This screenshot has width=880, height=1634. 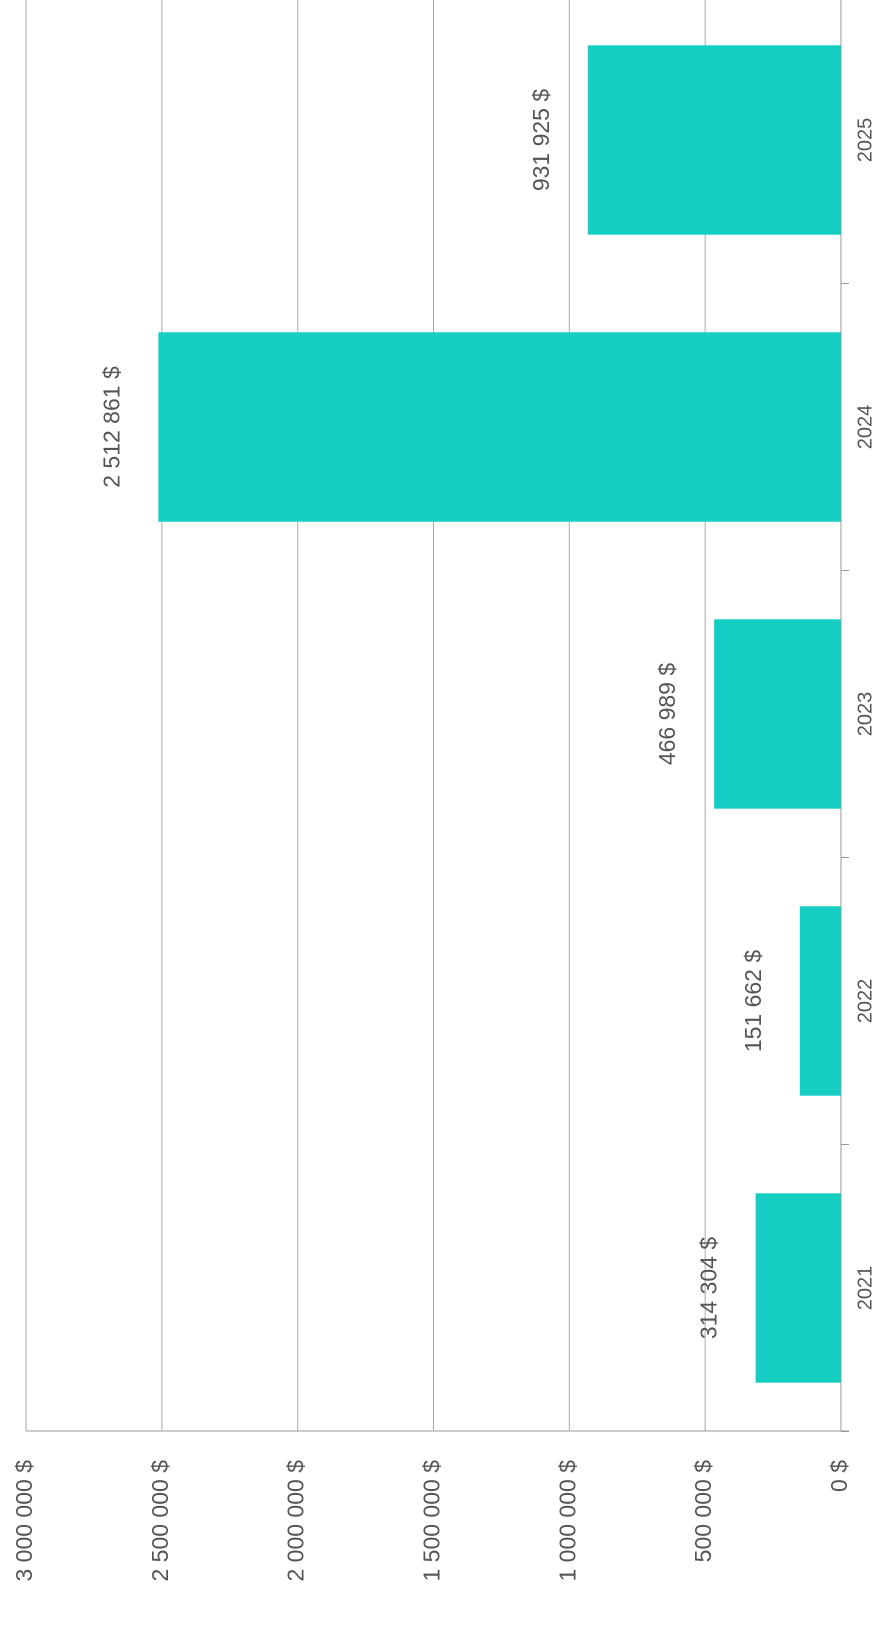 What do you see at coordinates (432, 1521) in the screenshot?
I see `y-tick-label: 1 500 000 $` at bounding box center [432, 1521].